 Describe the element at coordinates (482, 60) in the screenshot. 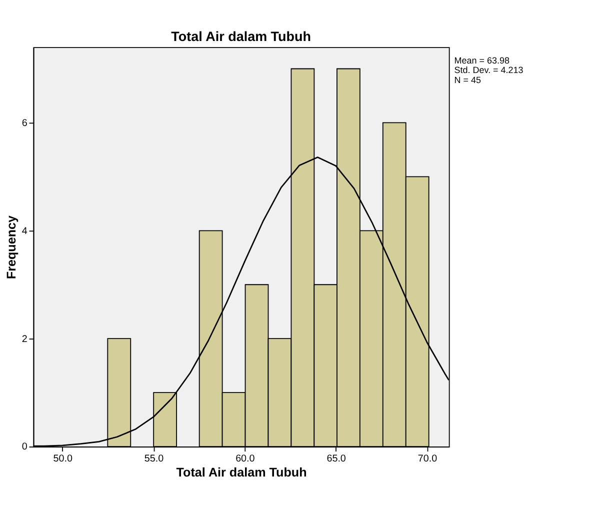

I see `text: Mean = 63.98` at that location.